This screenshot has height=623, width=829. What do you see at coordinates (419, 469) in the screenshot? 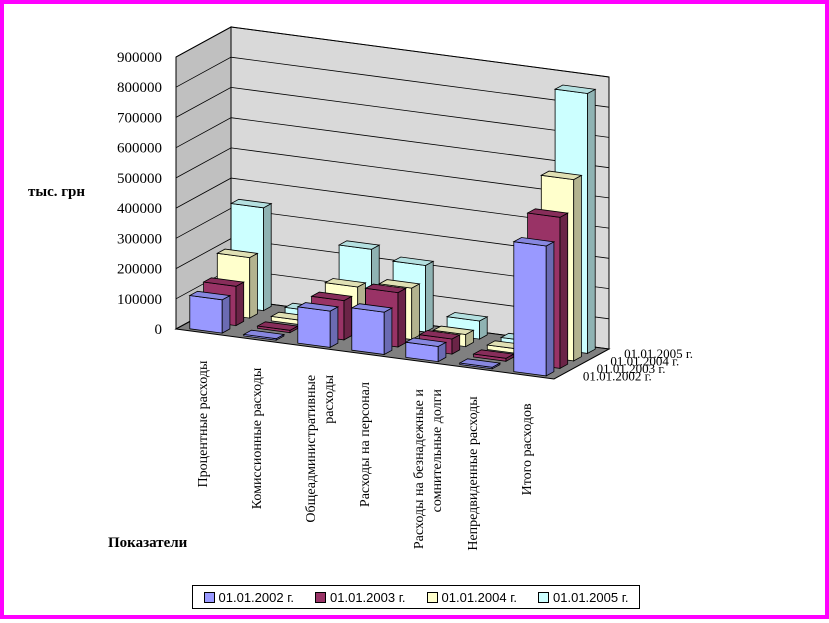
I see `category-label: Расходы на безнадежные и` at bounding box center [419, 469].